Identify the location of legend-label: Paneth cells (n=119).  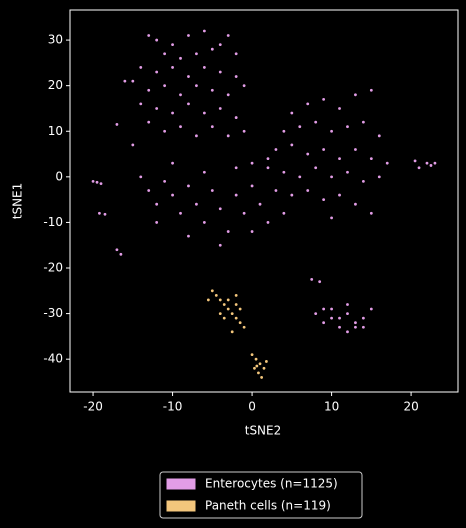
(268, 506).